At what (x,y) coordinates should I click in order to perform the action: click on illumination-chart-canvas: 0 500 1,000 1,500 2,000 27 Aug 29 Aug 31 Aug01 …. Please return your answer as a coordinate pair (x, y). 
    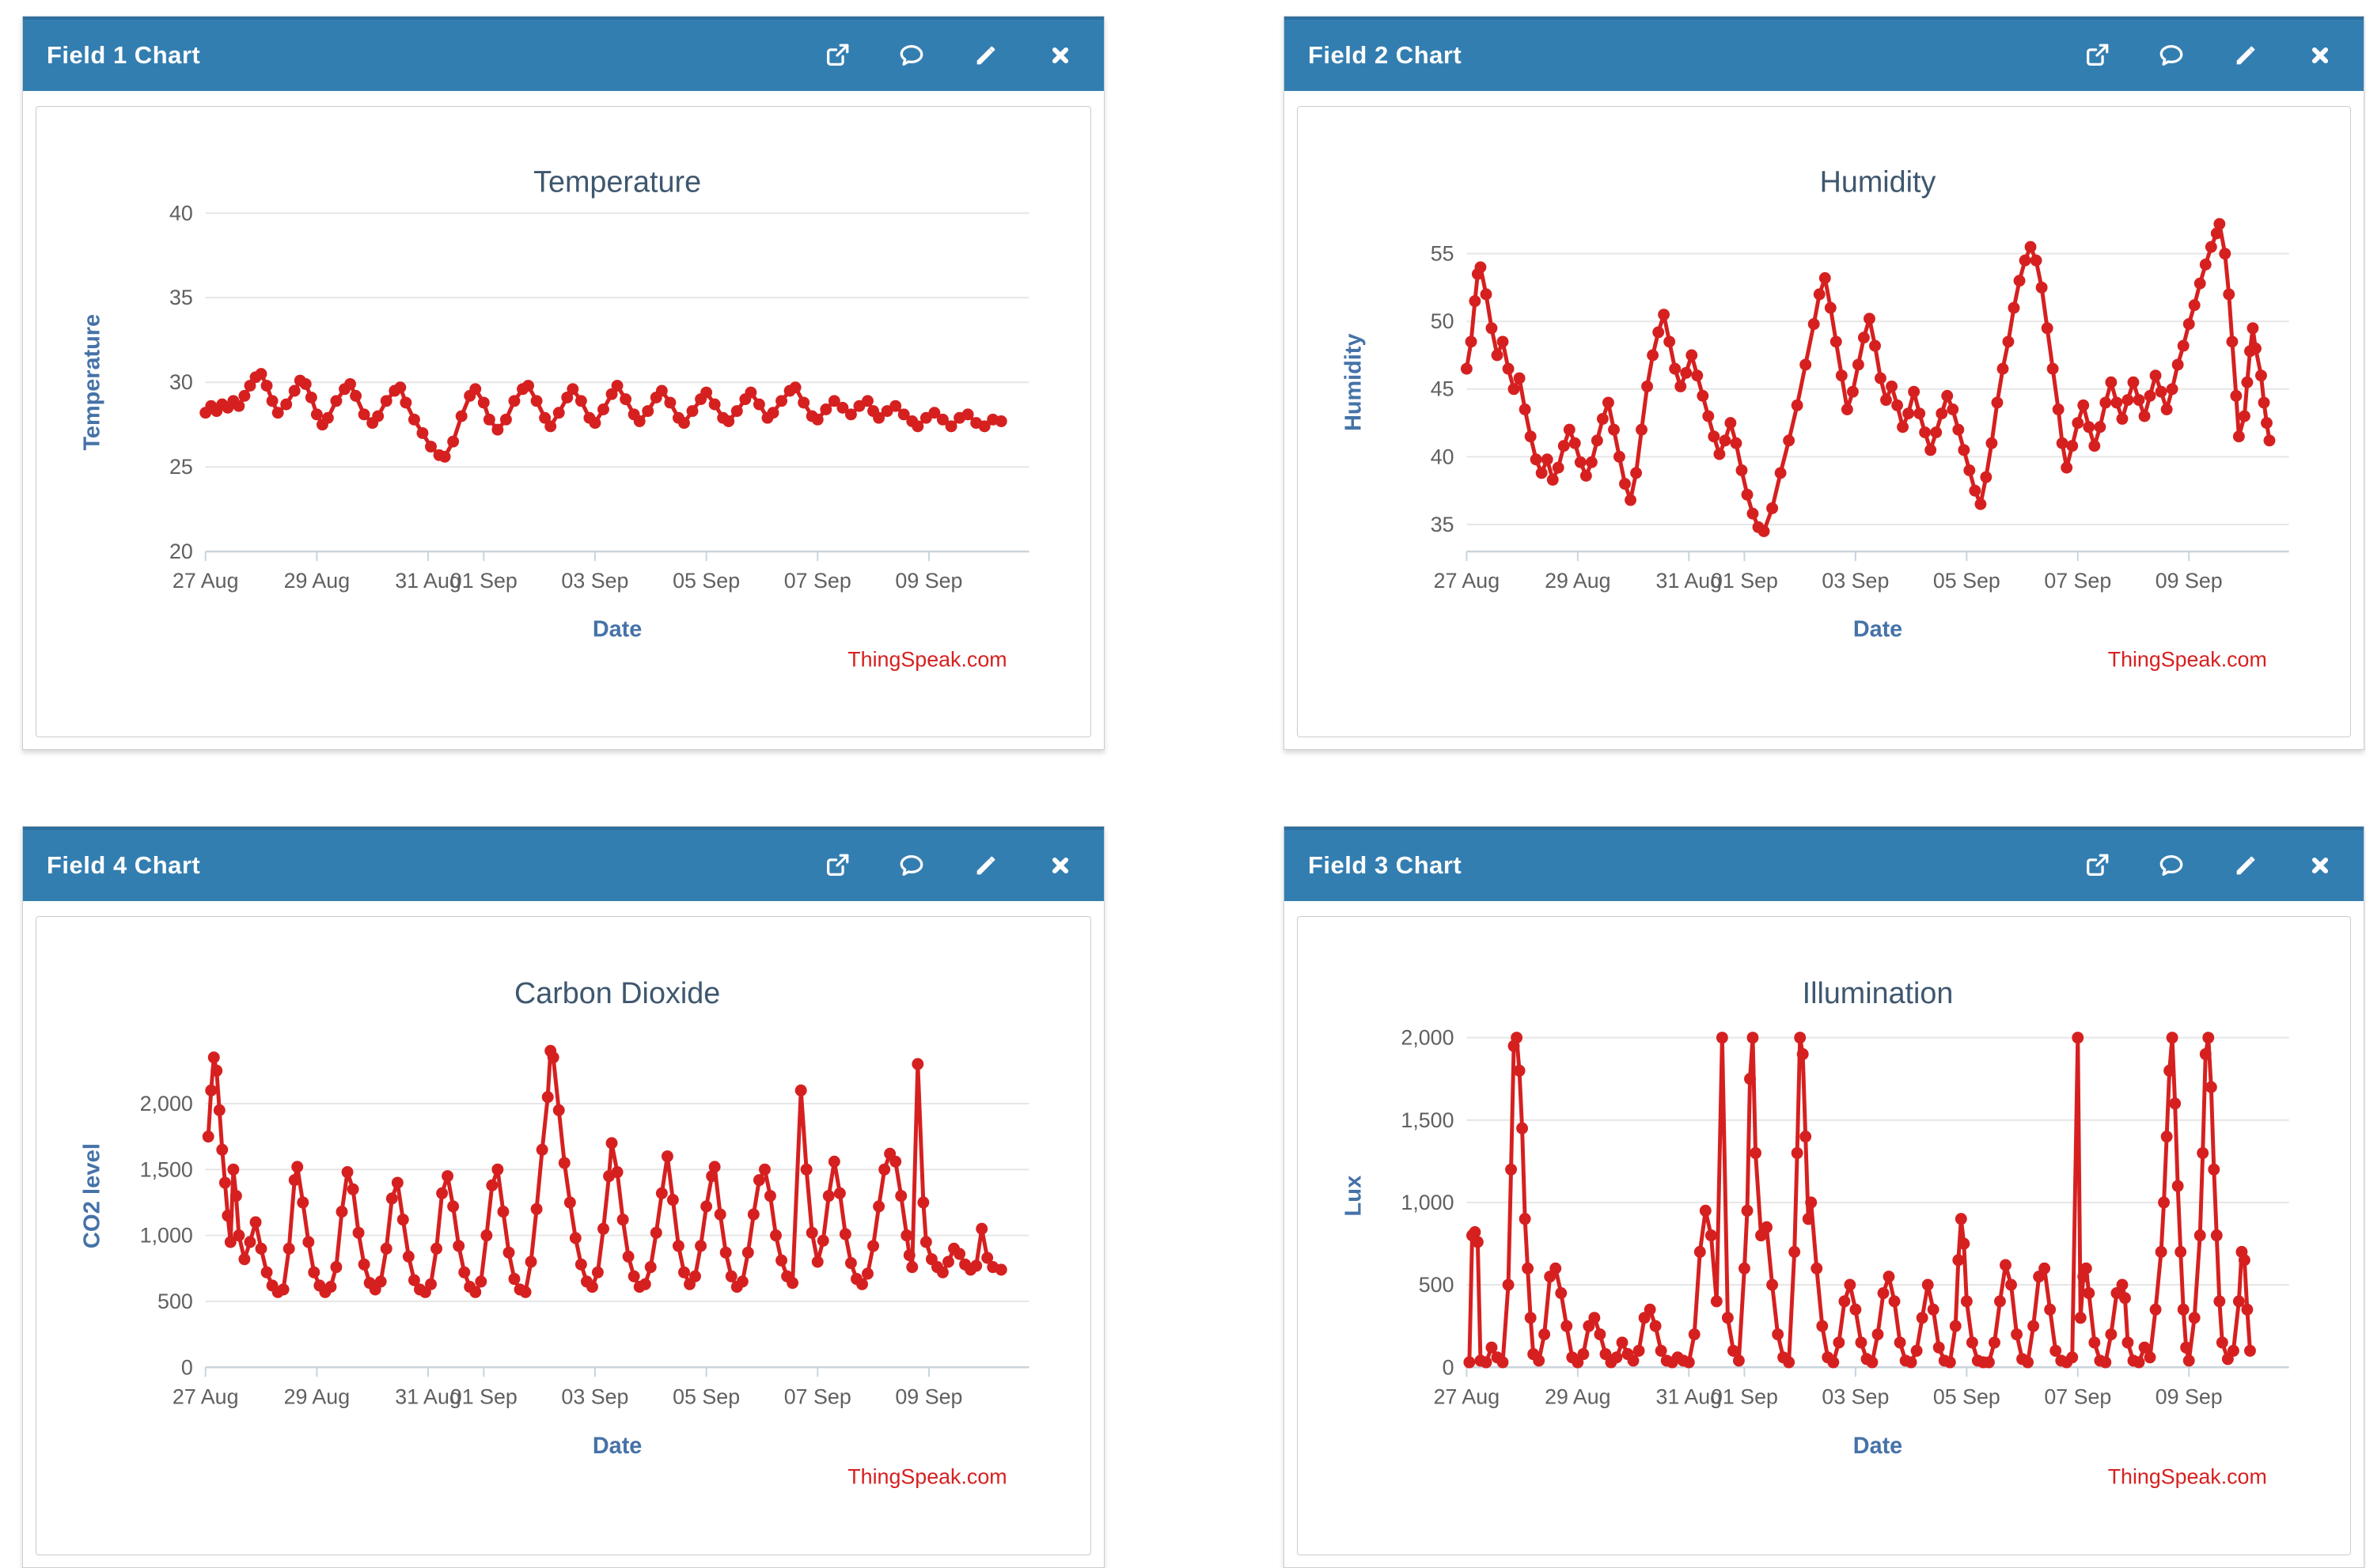
    Looking at the image, I should click on (1815, 1232).